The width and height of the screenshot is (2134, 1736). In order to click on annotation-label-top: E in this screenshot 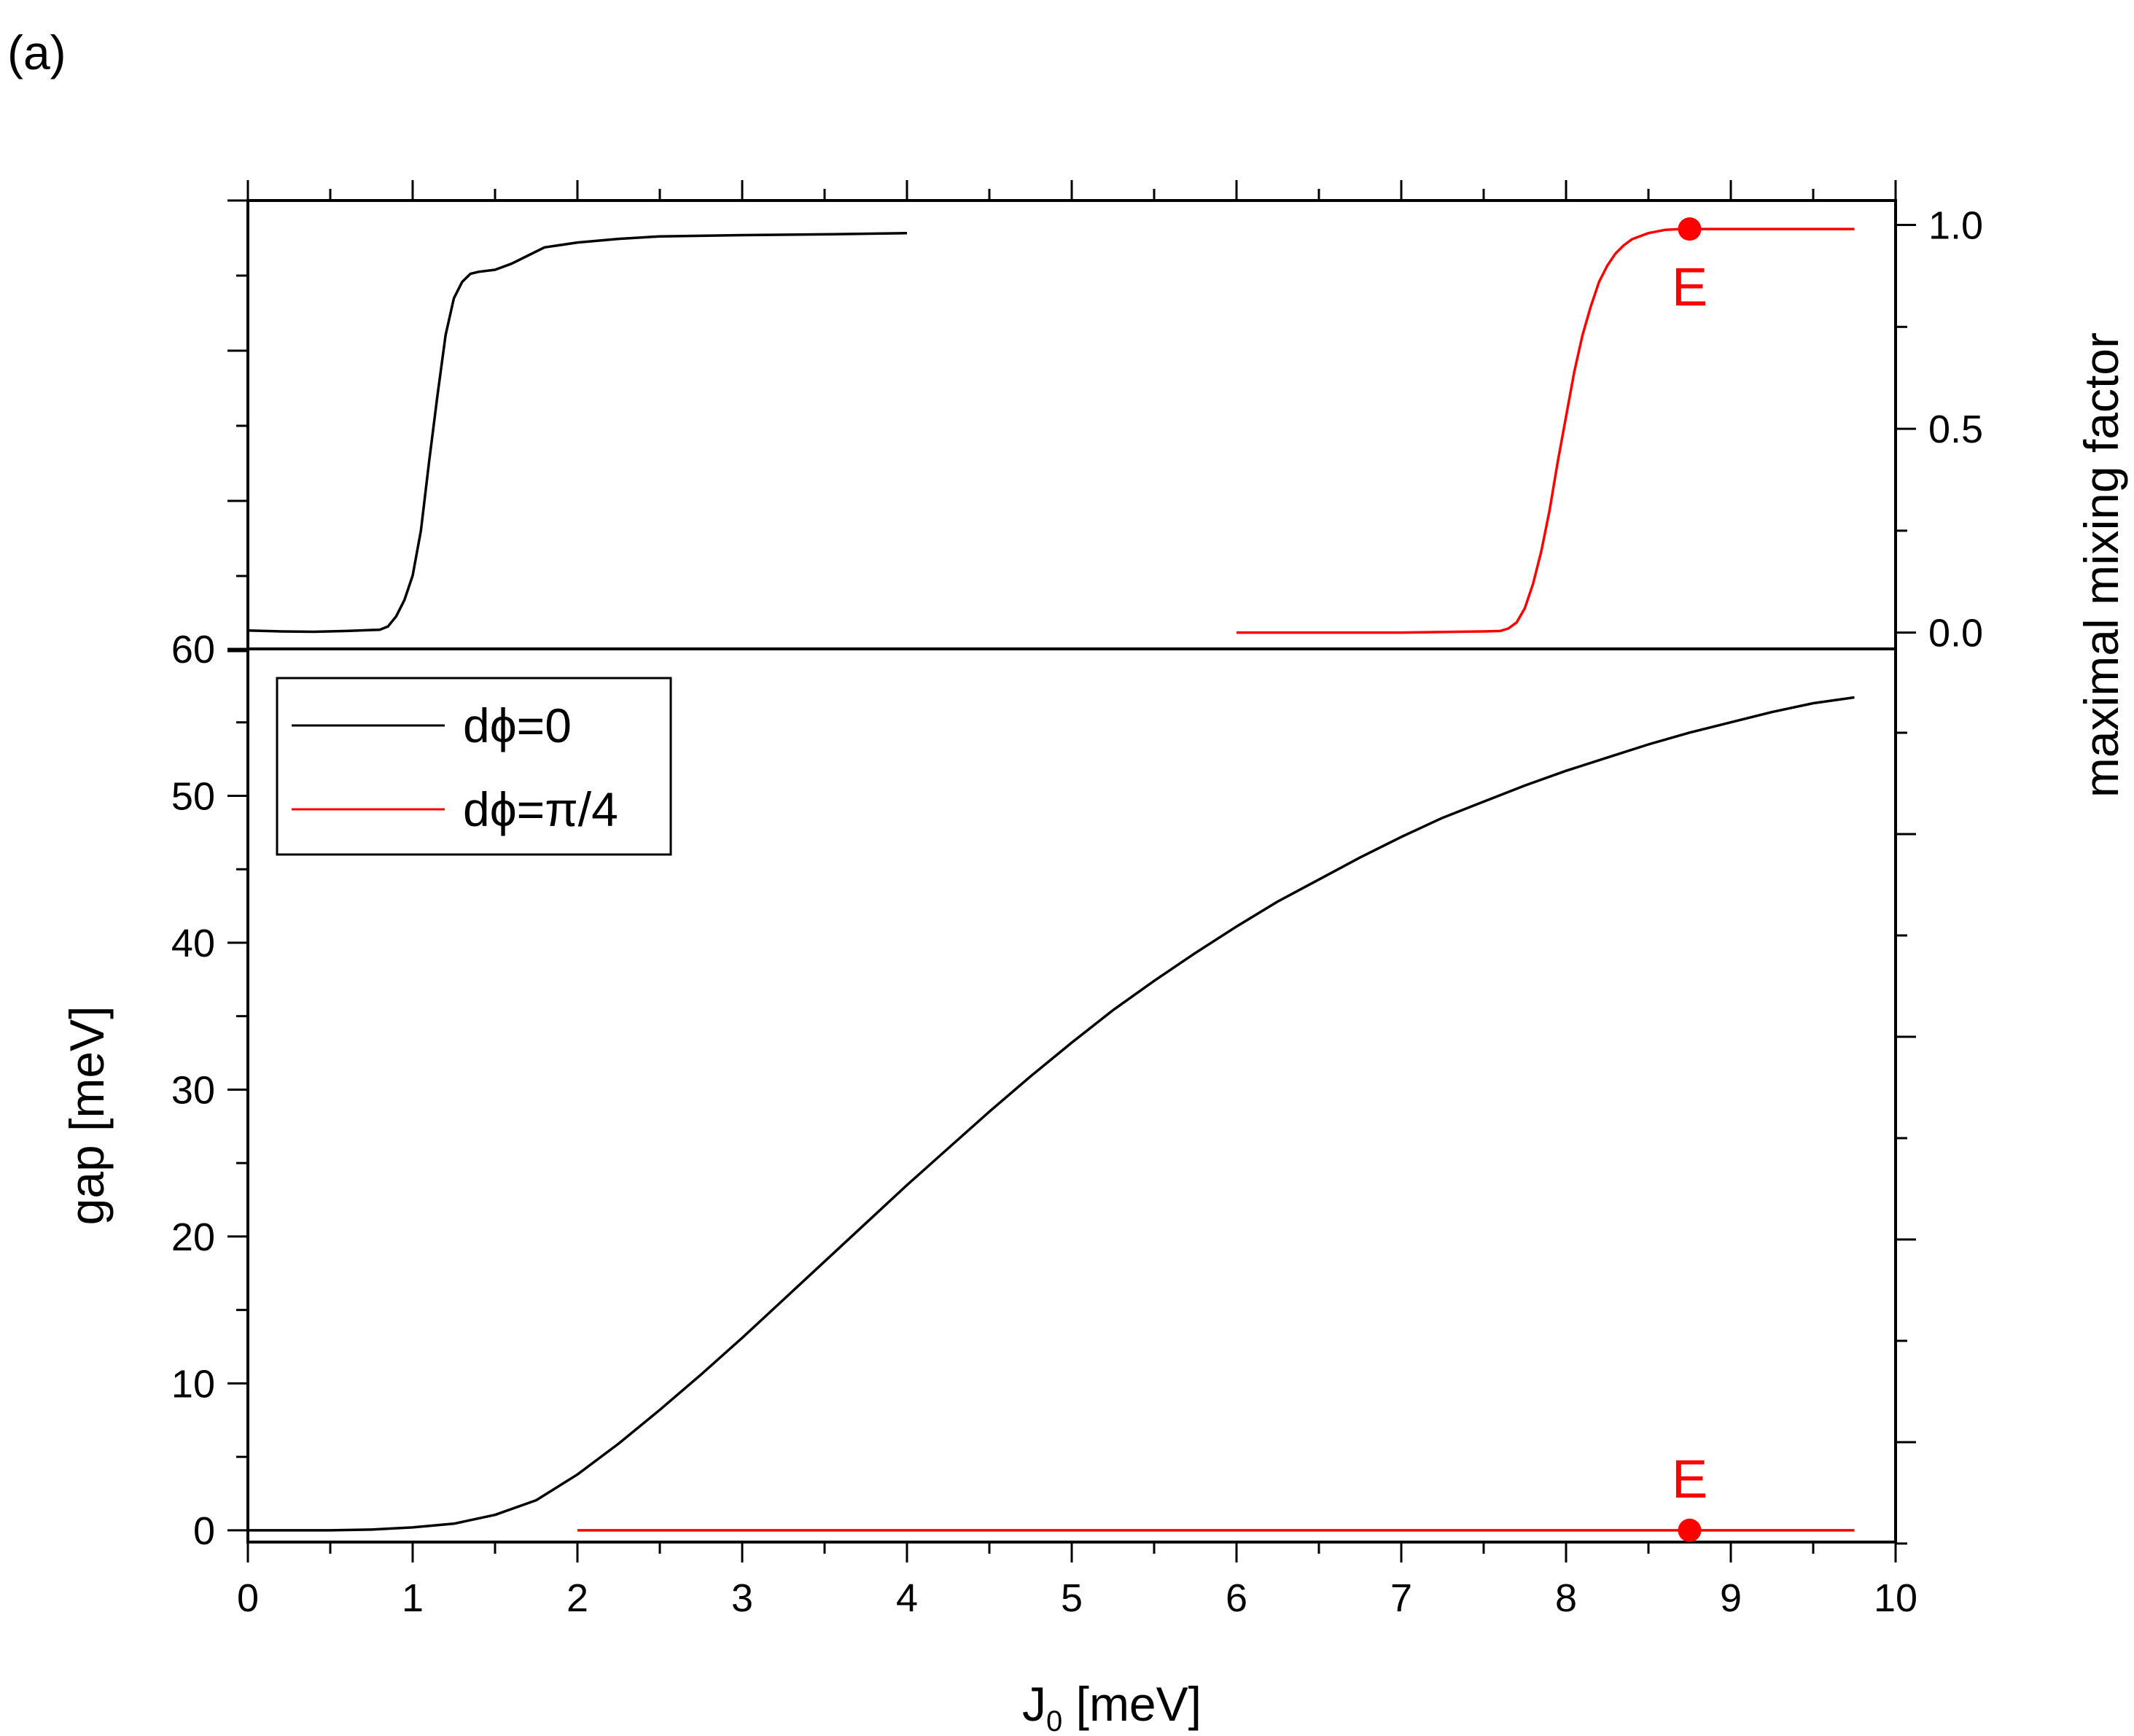, I will do `click(1689, 287)`.